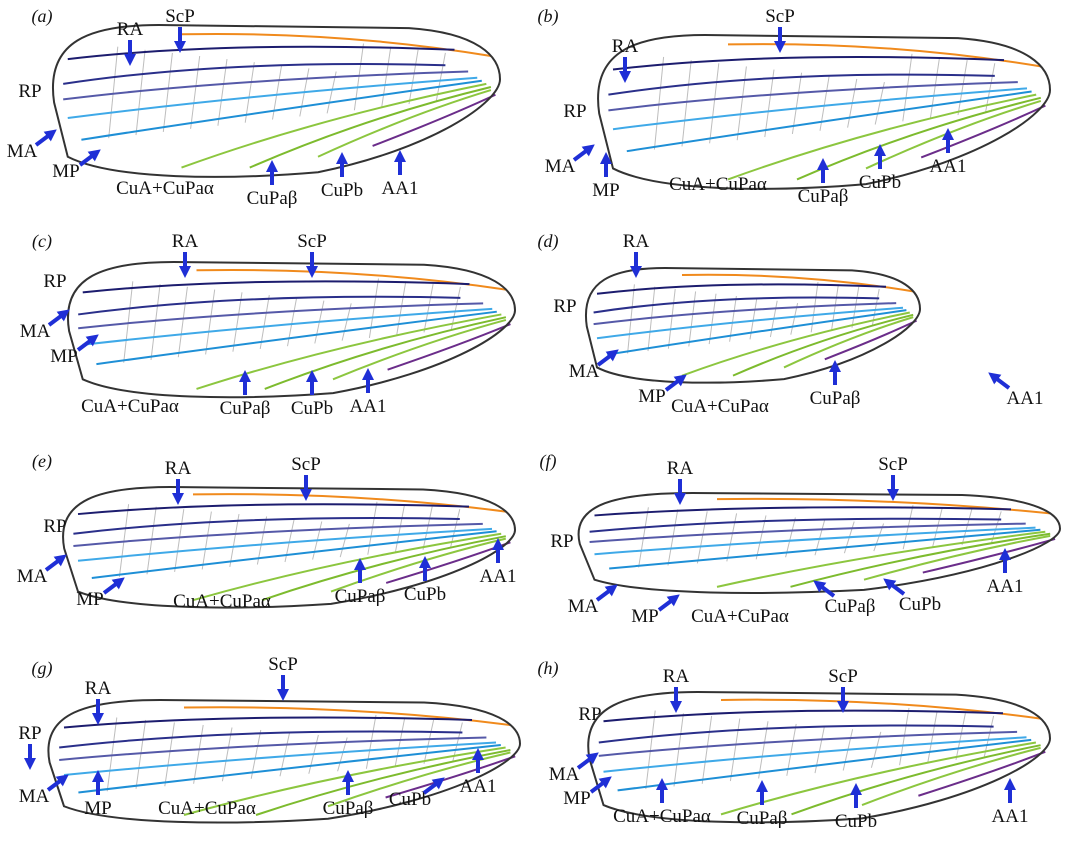 The image size is (1067, 857). Describe the element at coordinates (42, 668) in the screenshot. I see `panel-label: (g)` at that location.